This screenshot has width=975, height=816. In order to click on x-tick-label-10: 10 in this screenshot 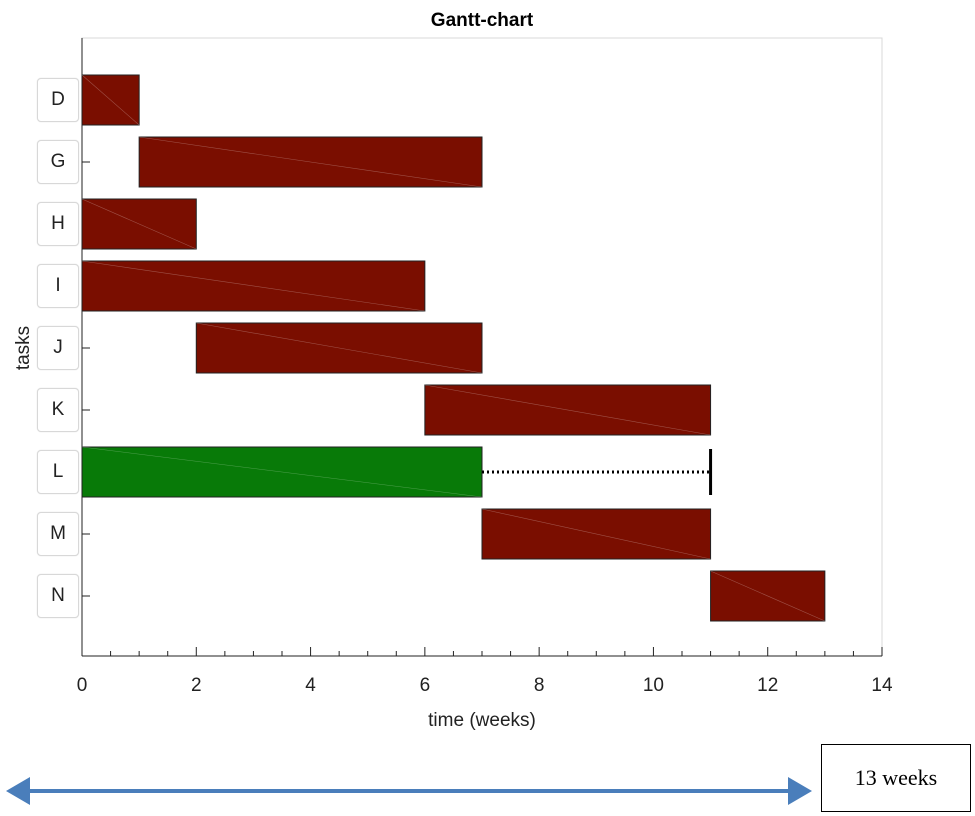, I will do `click(653, 685)`.